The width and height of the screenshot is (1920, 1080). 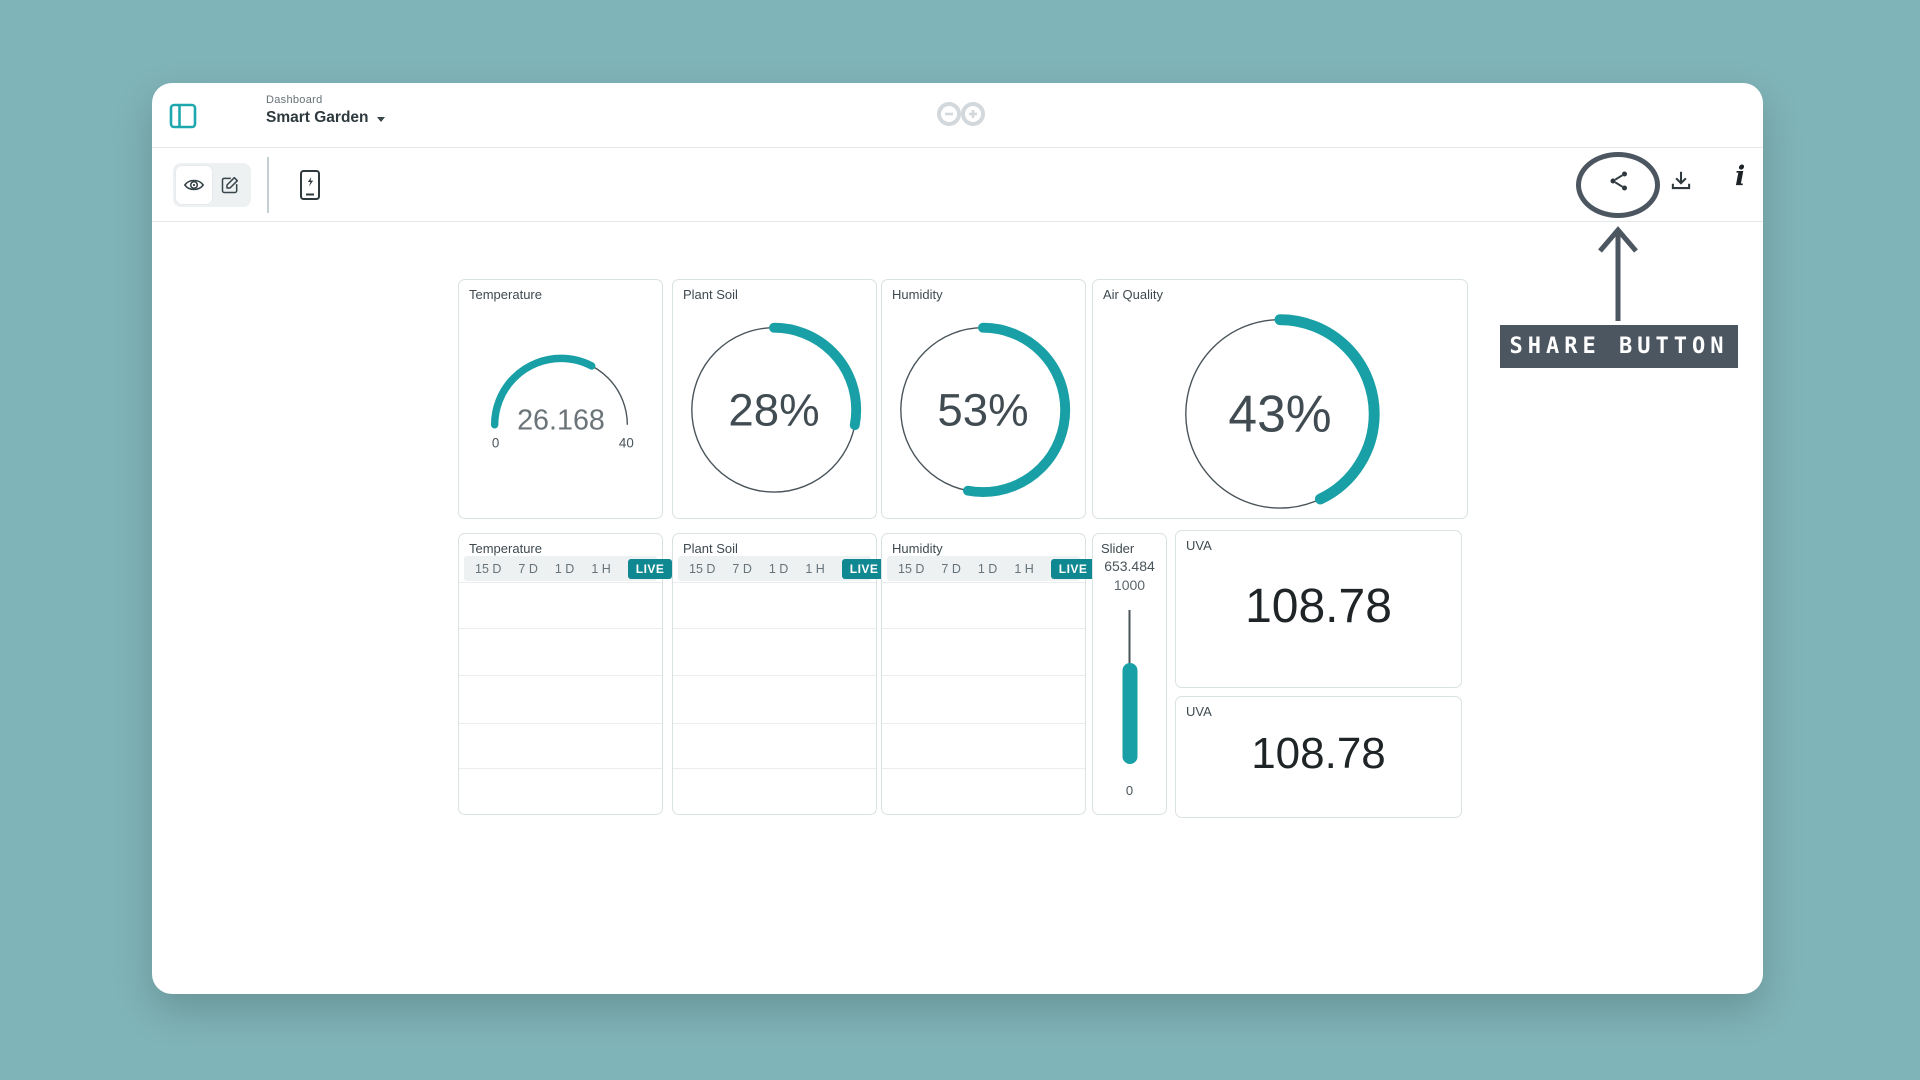 What do you see at coordinates (565, 674) in the screenshot?
I see `widget-temperature-chart: Temperature 15 D 7 D 1 D 1 H LIVE` at bounding box center [565, 674].